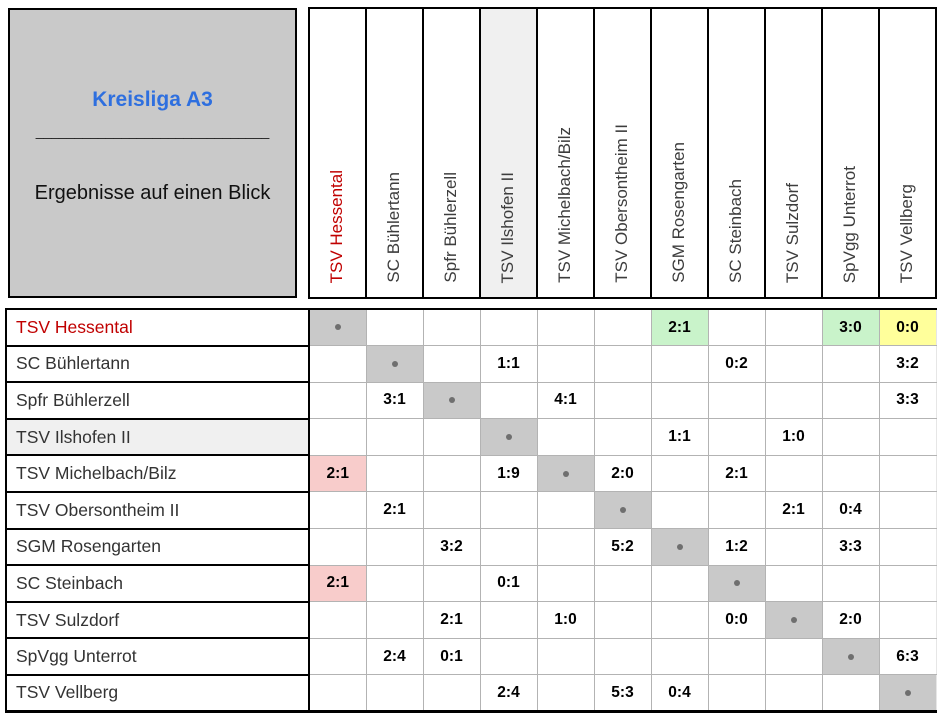 The image size is (943, 722). What do you see at coordinates (157, 620) in the screenshot?
I see `row-label-tsv-sulzdorf: TSV Sulzdorf` at bounding box center [157, 620].